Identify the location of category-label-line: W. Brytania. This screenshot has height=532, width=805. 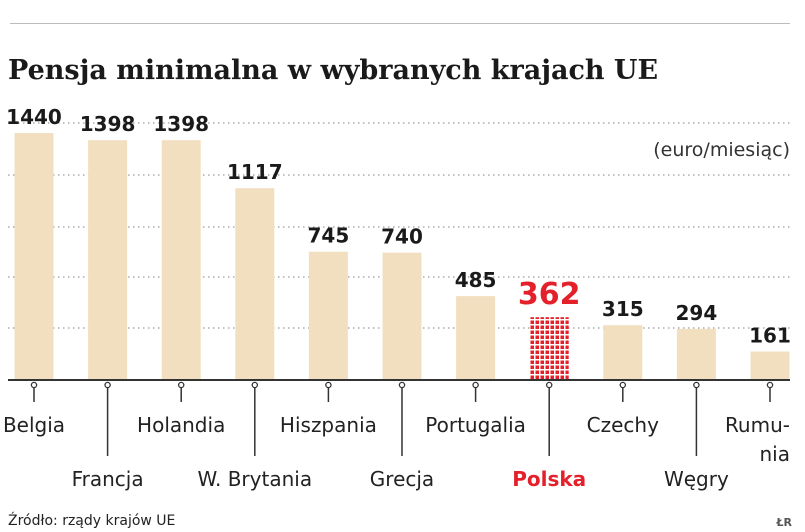
(255, 479).